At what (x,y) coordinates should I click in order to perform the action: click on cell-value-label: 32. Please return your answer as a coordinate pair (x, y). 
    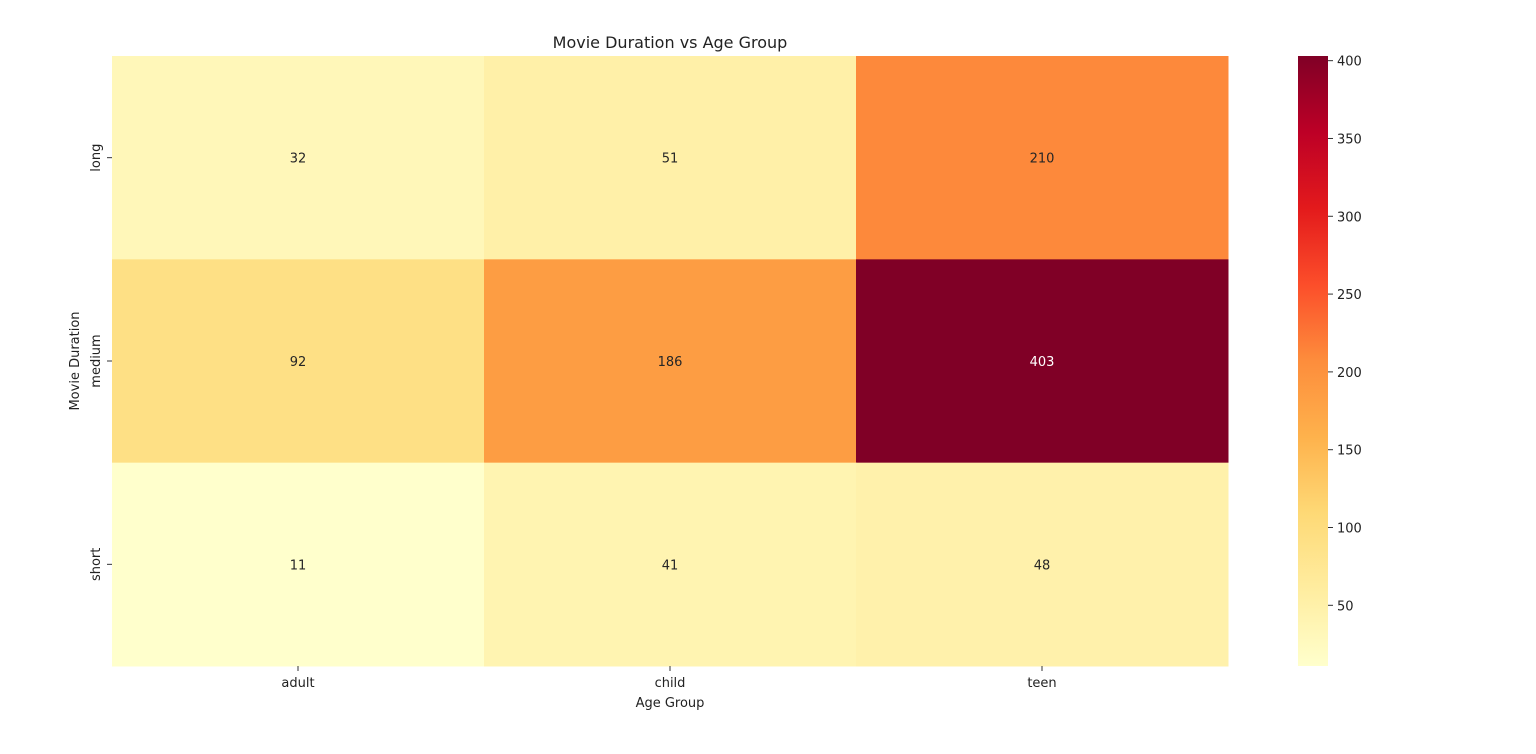
    Looking at the image, I should click on (298, 159).